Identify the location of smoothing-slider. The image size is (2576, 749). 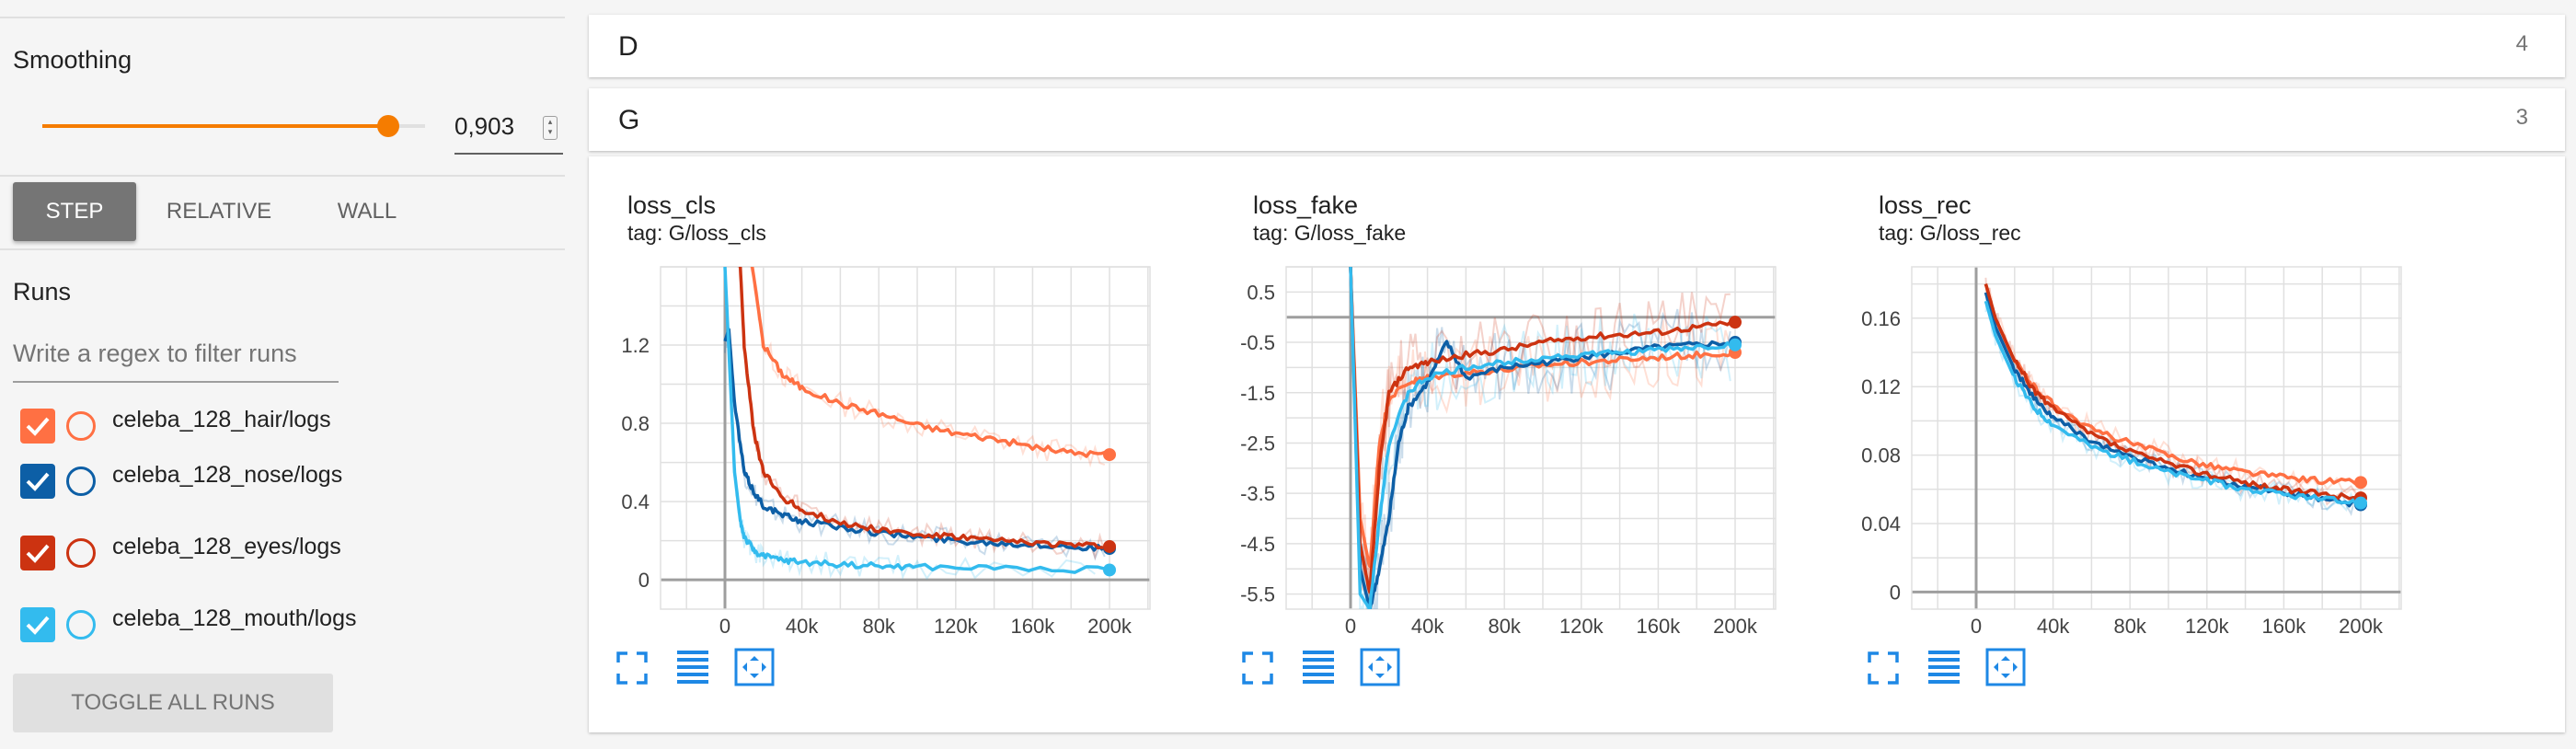
(233, 126).